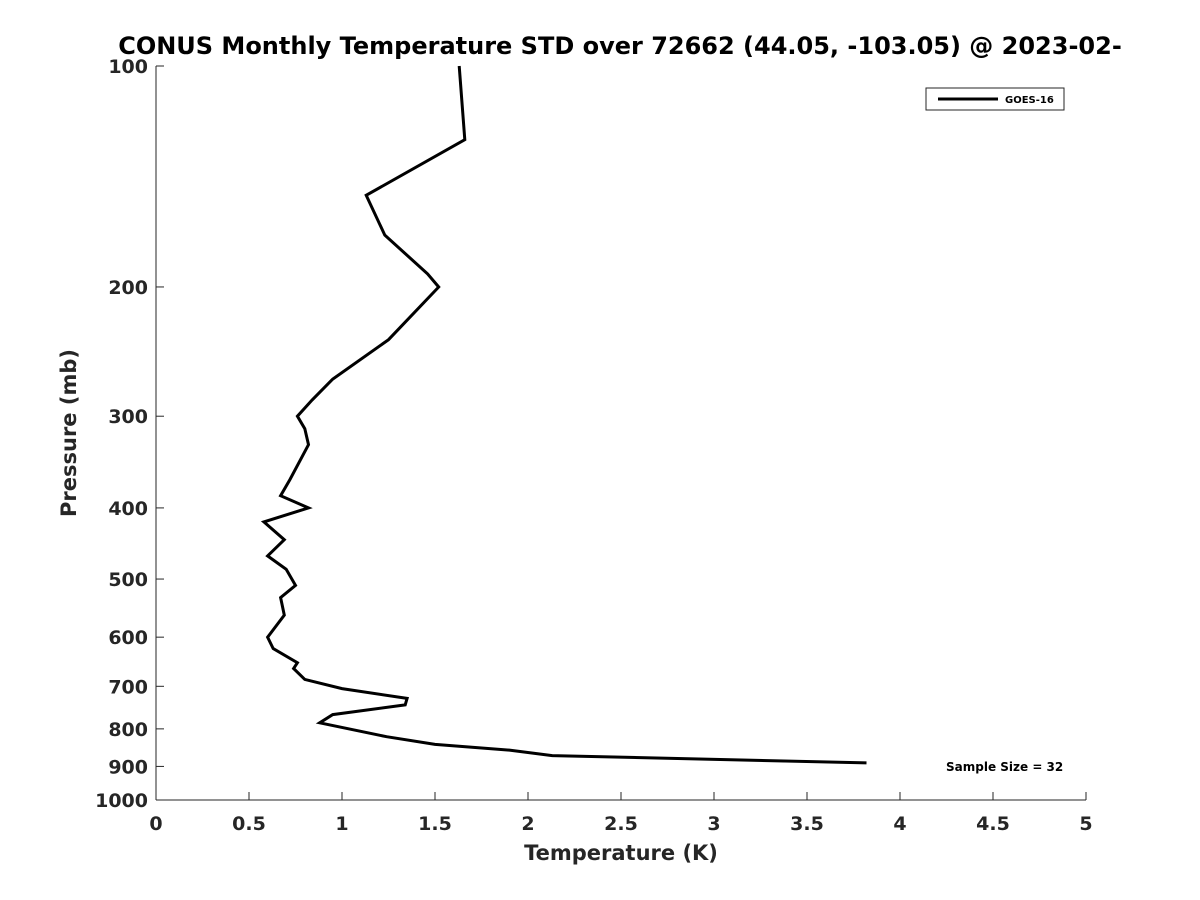 Image resolution: width=1200 pixels, height=900 pixels. I want to click on y-tick-label: 100, so click(128, 67).